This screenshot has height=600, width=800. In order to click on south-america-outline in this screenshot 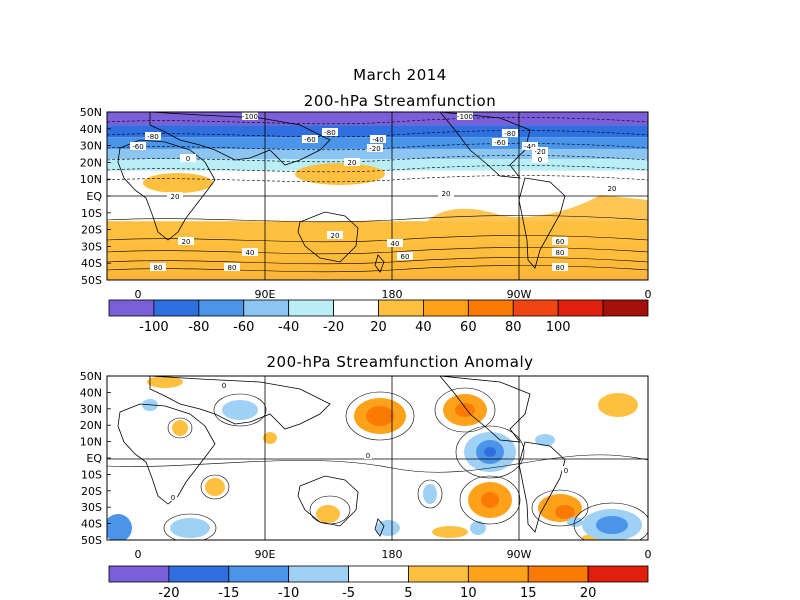, I will do `click(542, 223)`.